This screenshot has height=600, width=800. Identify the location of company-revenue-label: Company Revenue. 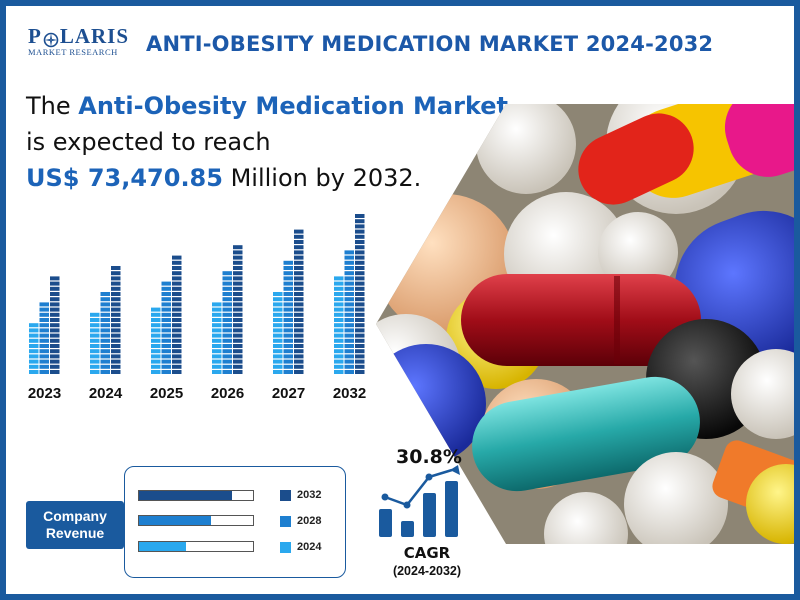
(75, 525).